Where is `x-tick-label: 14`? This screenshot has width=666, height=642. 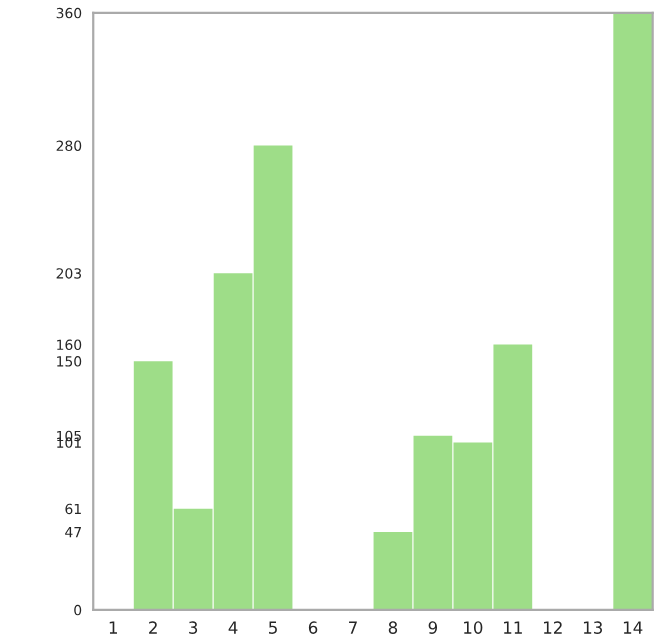
x-tick-label: 14 is located at coordinates (633, 627).